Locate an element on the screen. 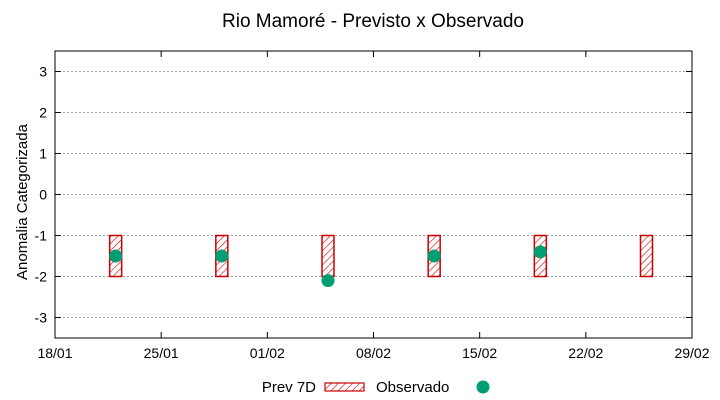  legend-label-observed: Observado is located at coordinates (412, 387).